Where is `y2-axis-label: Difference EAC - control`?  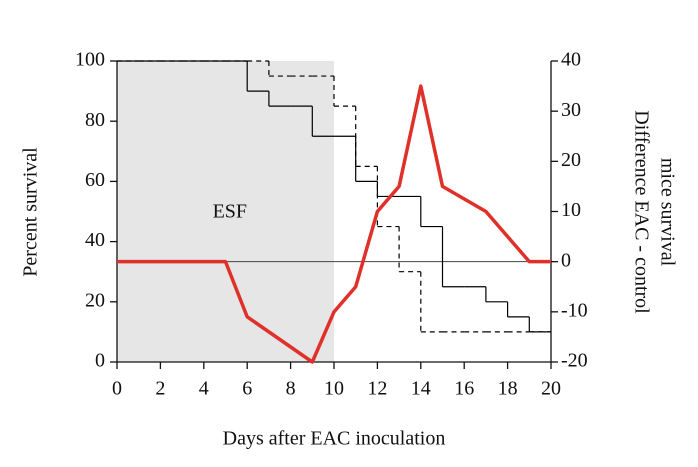 y2-axis-label: Difference EAC - control is located at coordinates (641, 212).